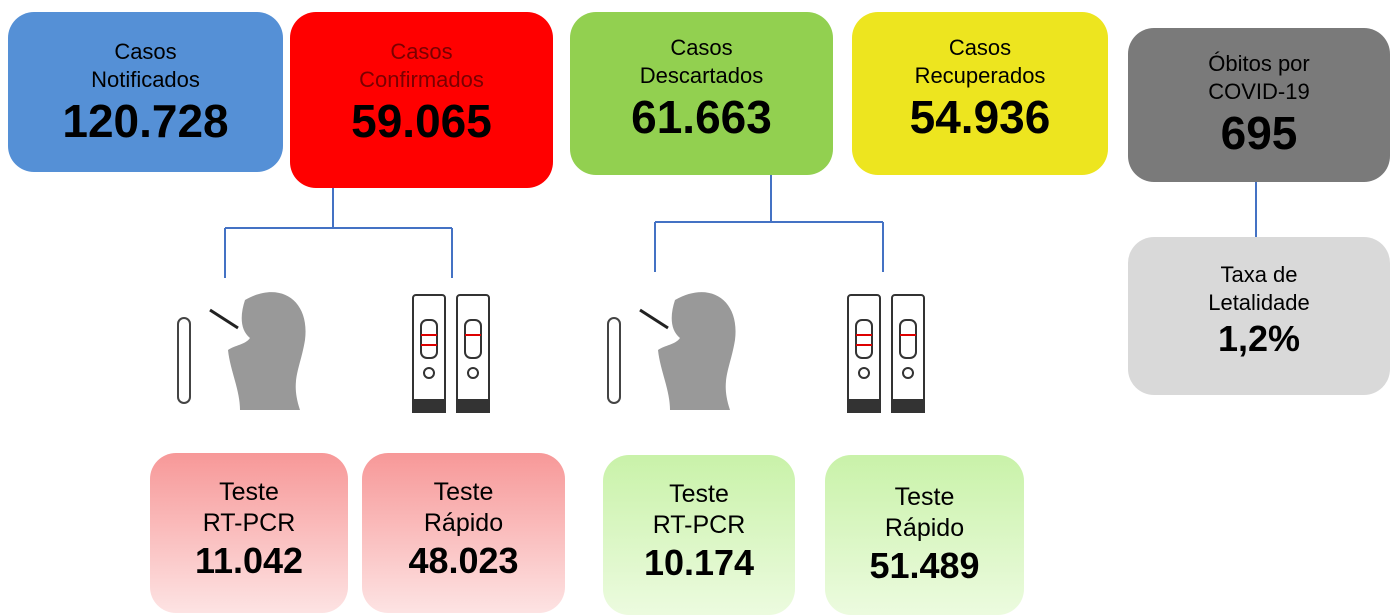  What do you see at coordinates (421, 121) in the screenshot?
I see `value: 59.065` at bounding box center [421, 121].